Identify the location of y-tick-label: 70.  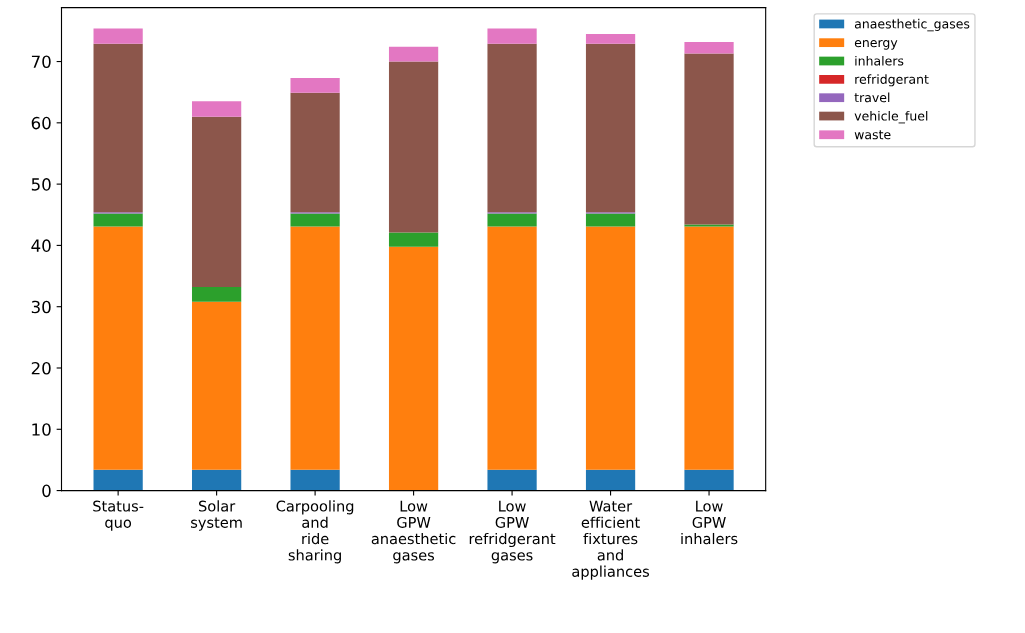
(41, 62).